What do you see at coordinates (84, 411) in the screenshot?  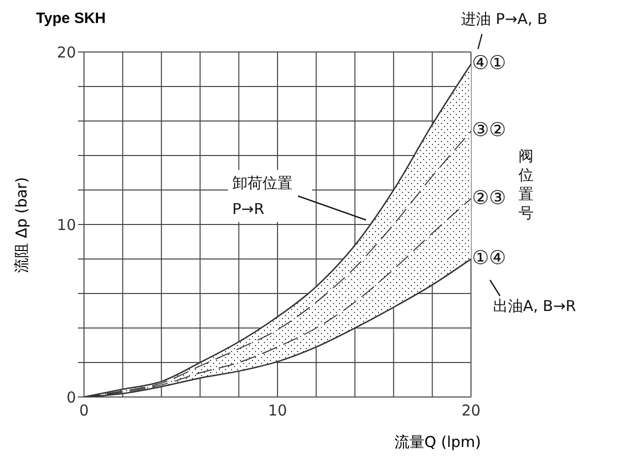 I see `x-tick-label: 0` at bounding box center [84, 411].